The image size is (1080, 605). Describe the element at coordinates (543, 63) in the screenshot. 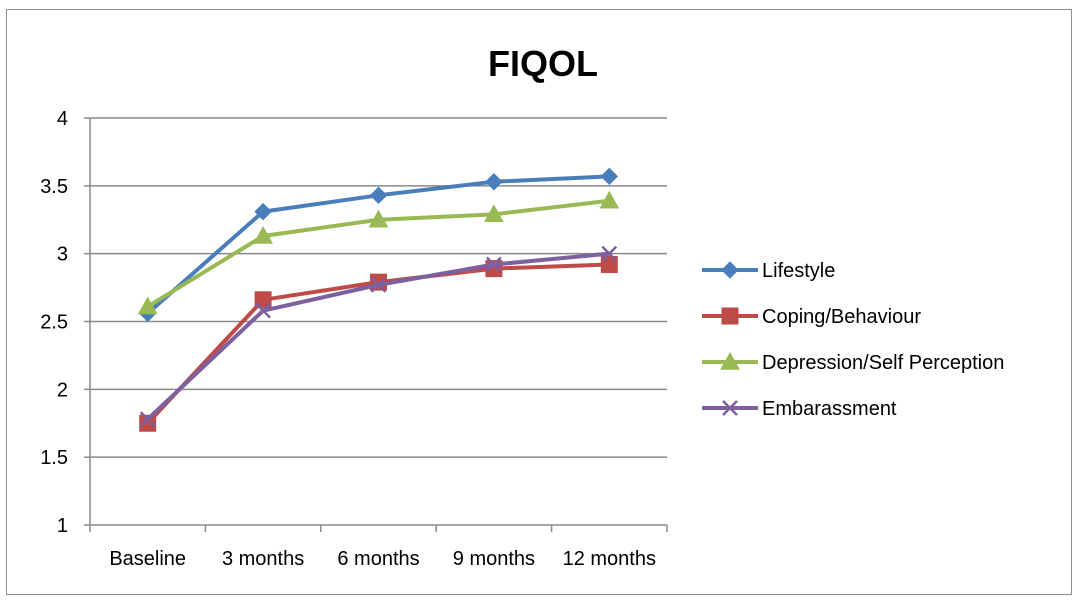

I see `chart-title: FIQOL` at that location.